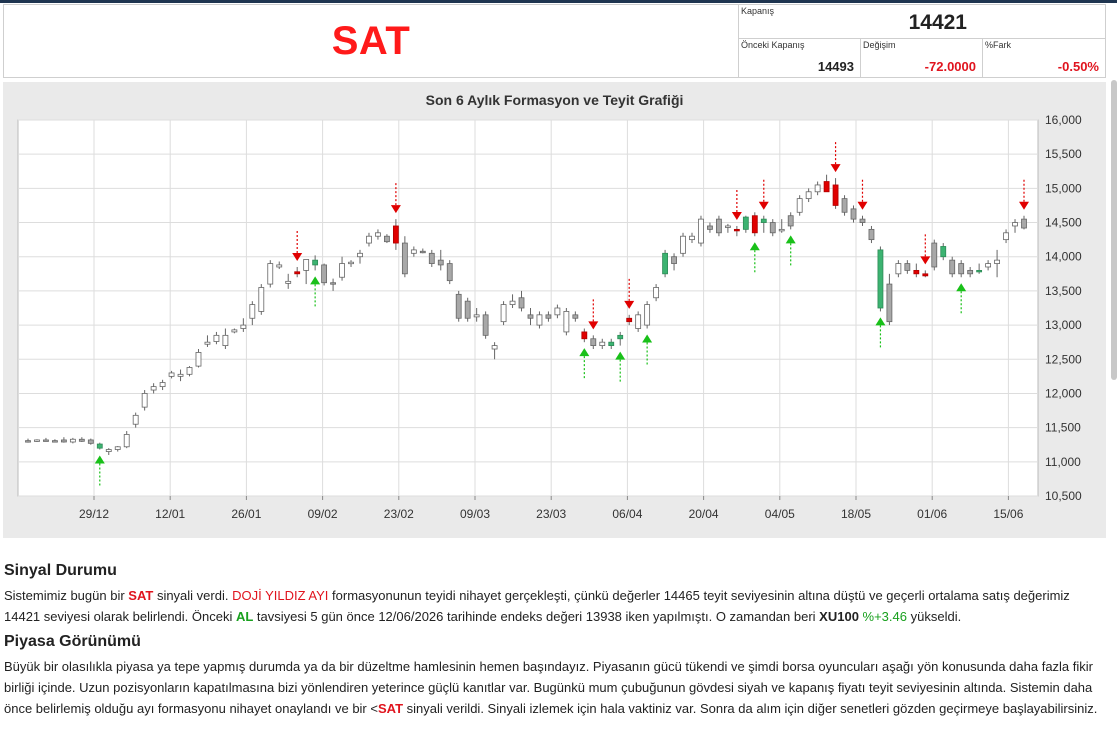  I want to click on s1-text-5: yükseldi., so click(934, 616).